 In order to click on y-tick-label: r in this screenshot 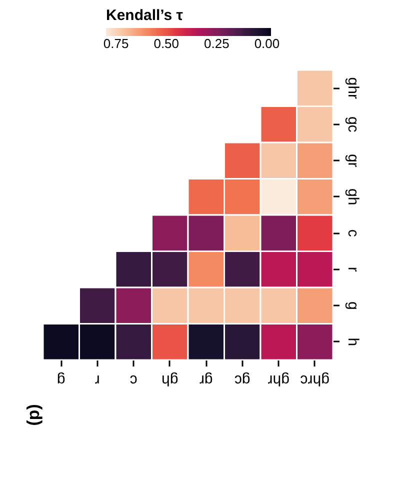, I will do `click(353, 269)`.